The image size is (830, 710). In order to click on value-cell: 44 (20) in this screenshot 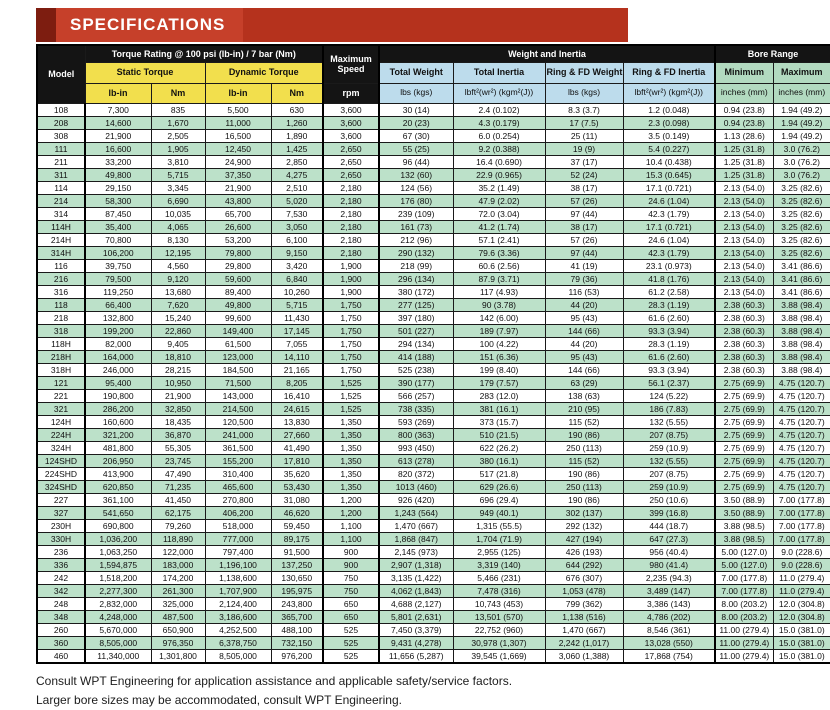, I will do `click(584, 343)`.